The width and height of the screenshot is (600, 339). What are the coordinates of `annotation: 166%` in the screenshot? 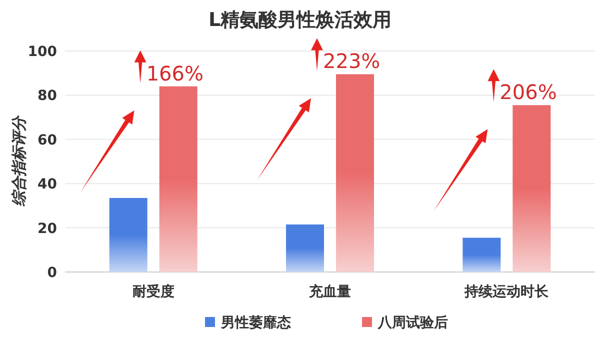 It's located at (175, 73).